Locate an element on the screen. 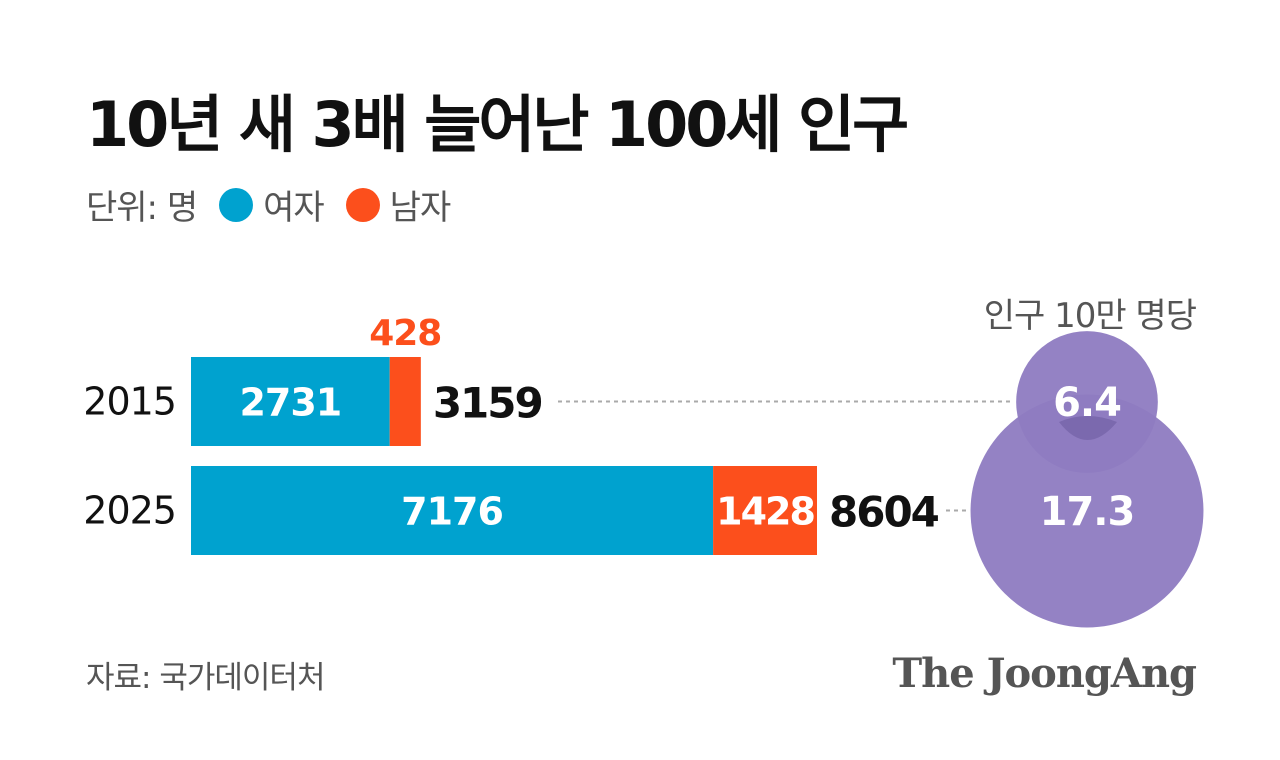 This screenshot has width=1280, height=760. rate-value-2025: 17.3 is located at coordinates (1087, 512).